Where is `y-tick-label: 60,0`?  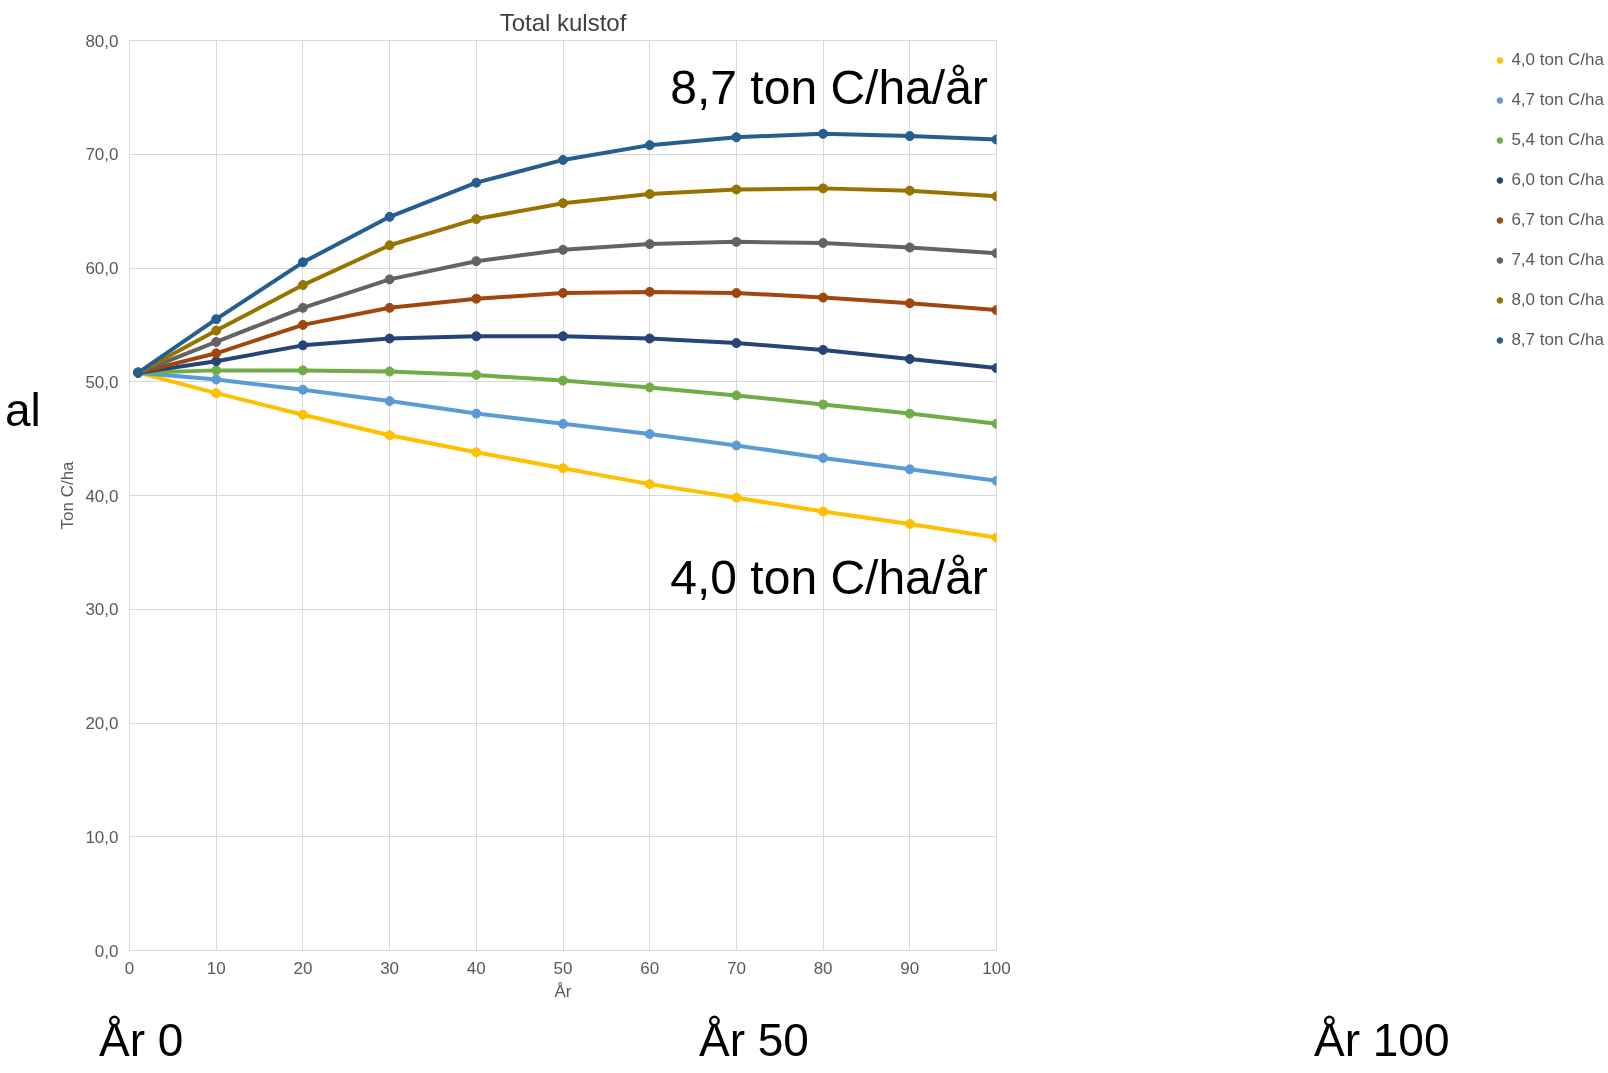 y-tick-label: 60,0 is located at coordinates (102, 268).